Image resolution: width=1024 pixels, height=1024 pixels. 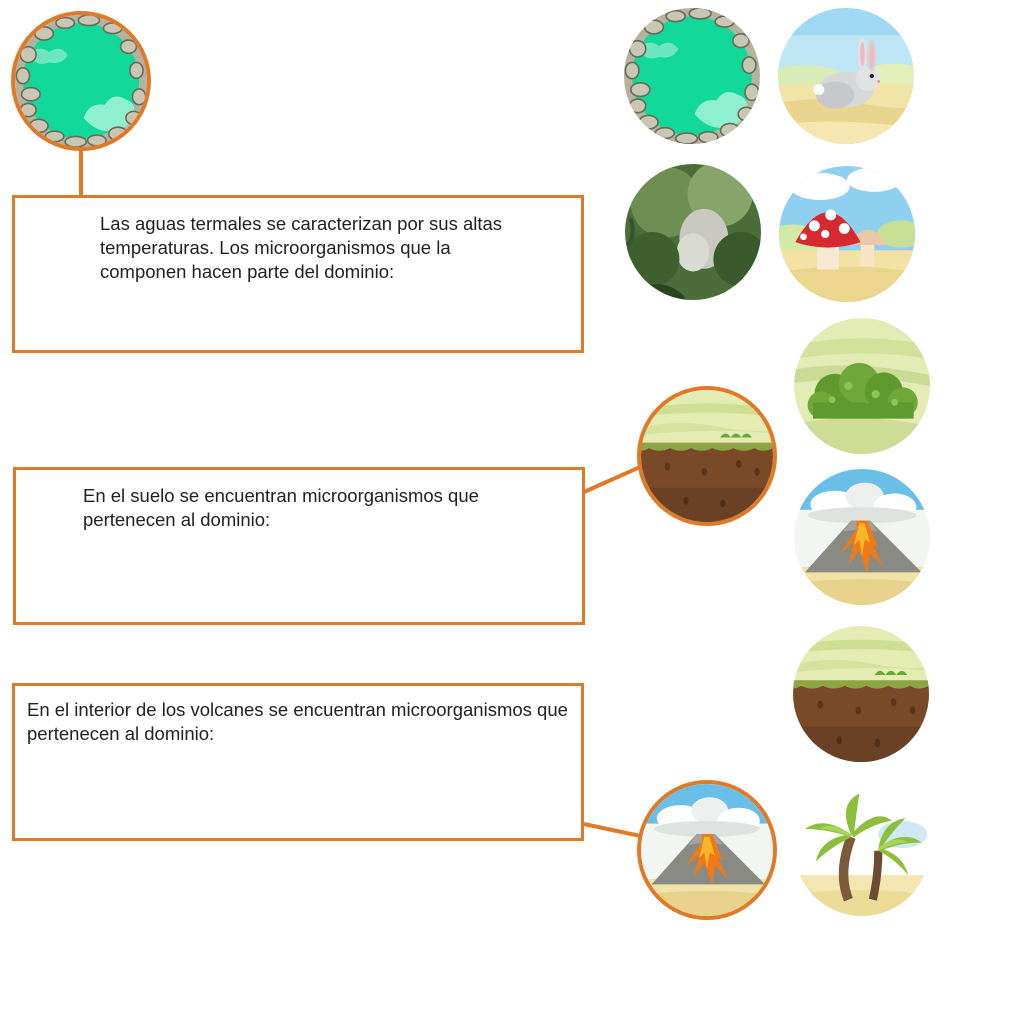 I want to click on answer-slot-hot-spring, so click(x=81, y=81).